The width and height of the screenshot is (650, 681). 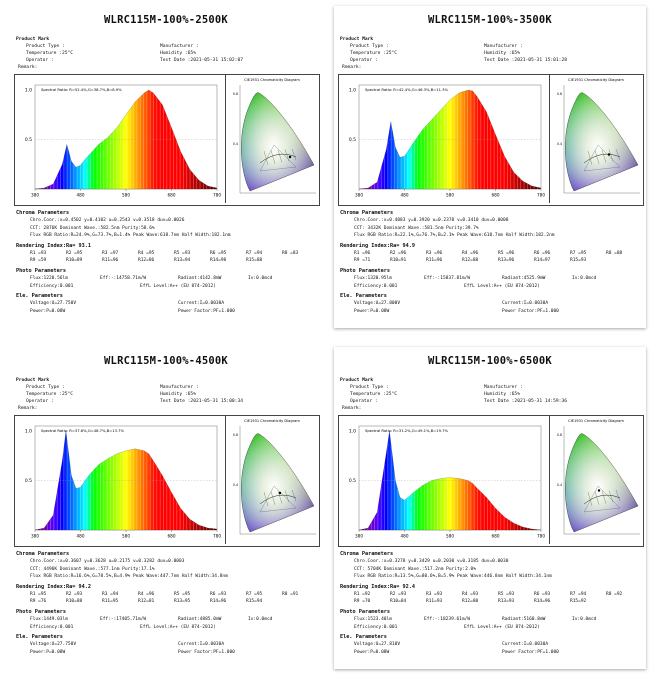 I want to click on voltage-value: Voltage:U=27.810V, so click(x=377, y=645).